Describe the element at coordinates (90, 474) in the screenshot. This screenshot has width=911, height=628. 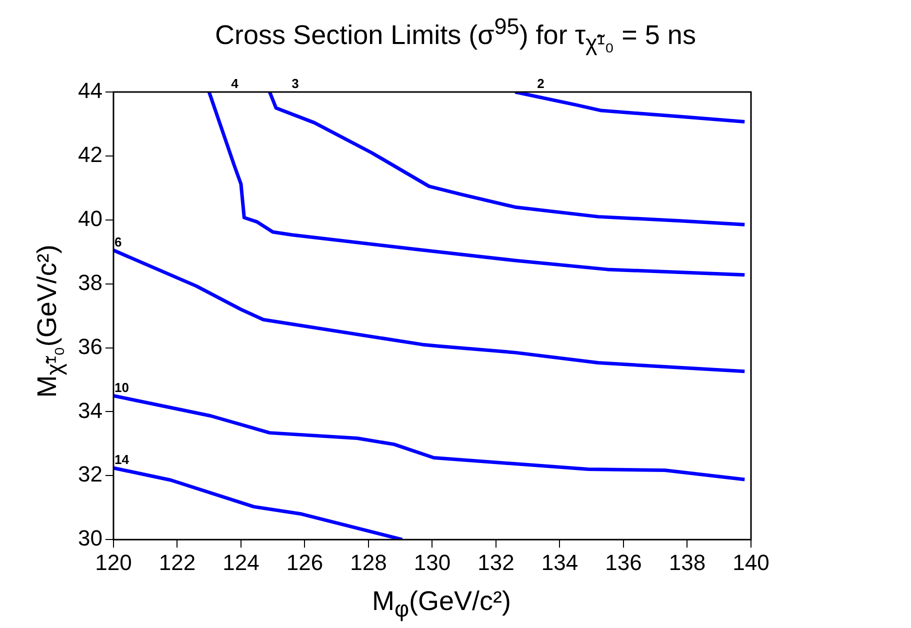
I see `y-tick-label: 32` at that location.